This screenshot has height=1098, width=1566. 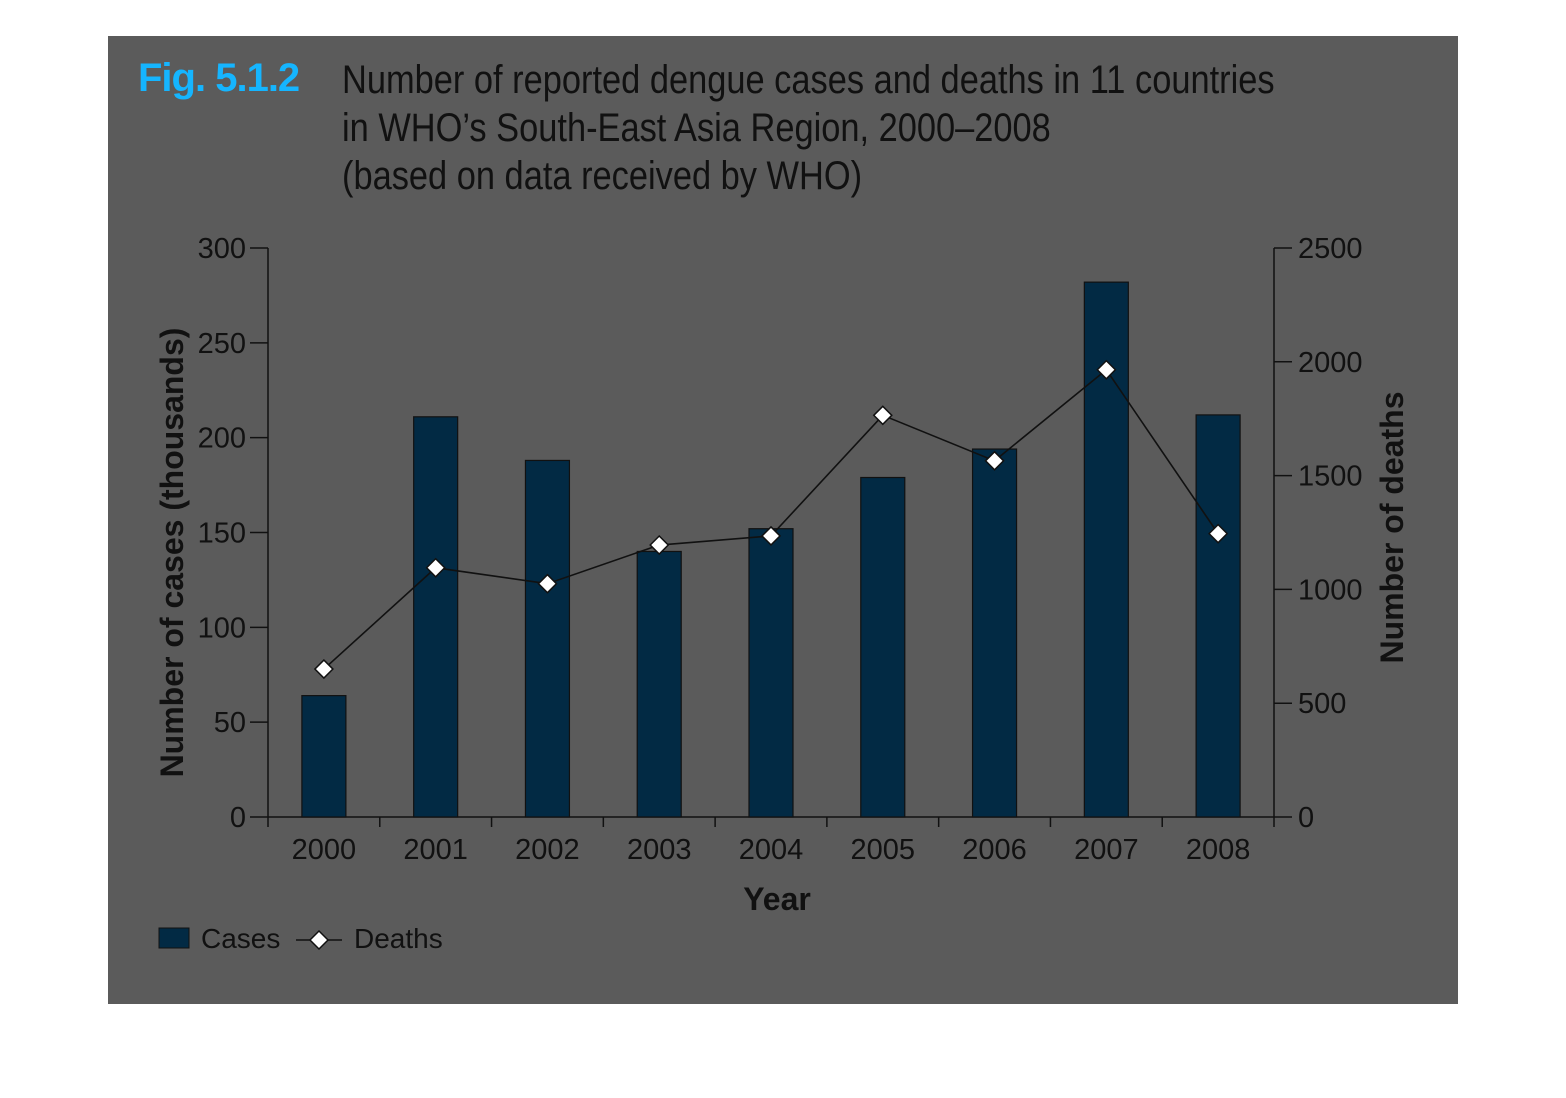 What do you see at coordinates (547, 638) in the screenshot?
I see `bar-cases-2002` at bounding box center [547, 638].